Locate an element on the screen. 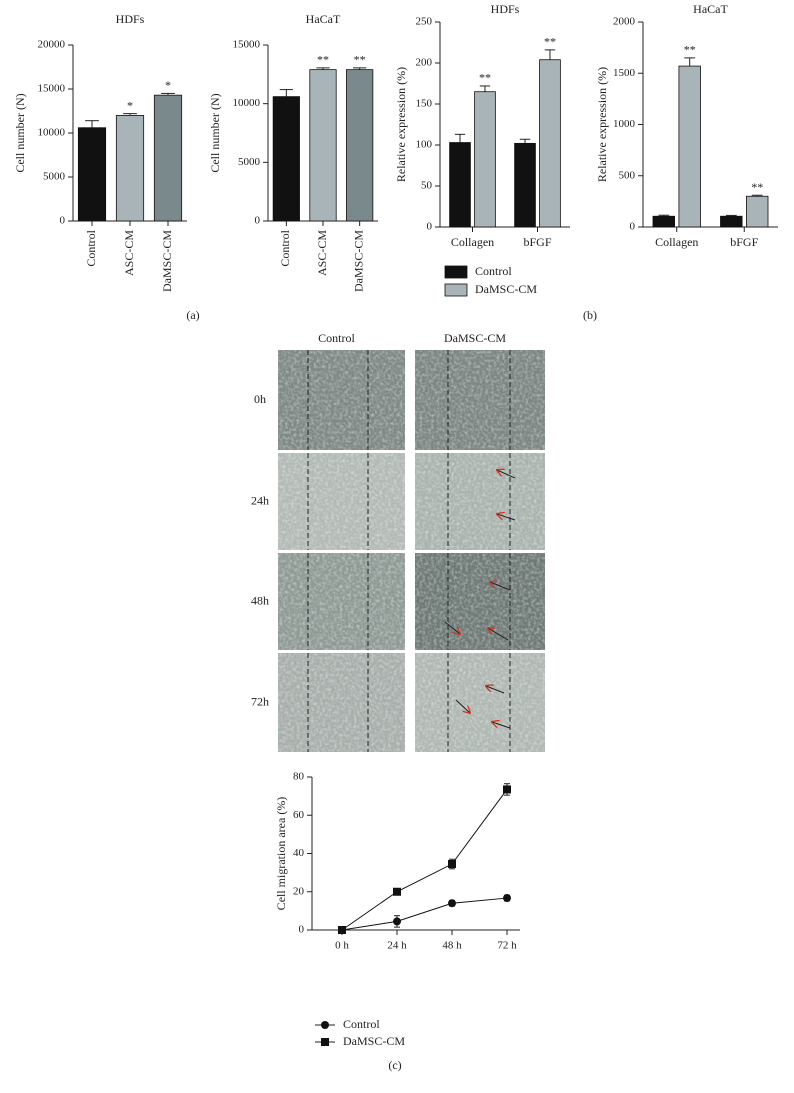 This screenshot has height=1093, width=794. y-tick-label: 100 is located at coordinates (424, 145).